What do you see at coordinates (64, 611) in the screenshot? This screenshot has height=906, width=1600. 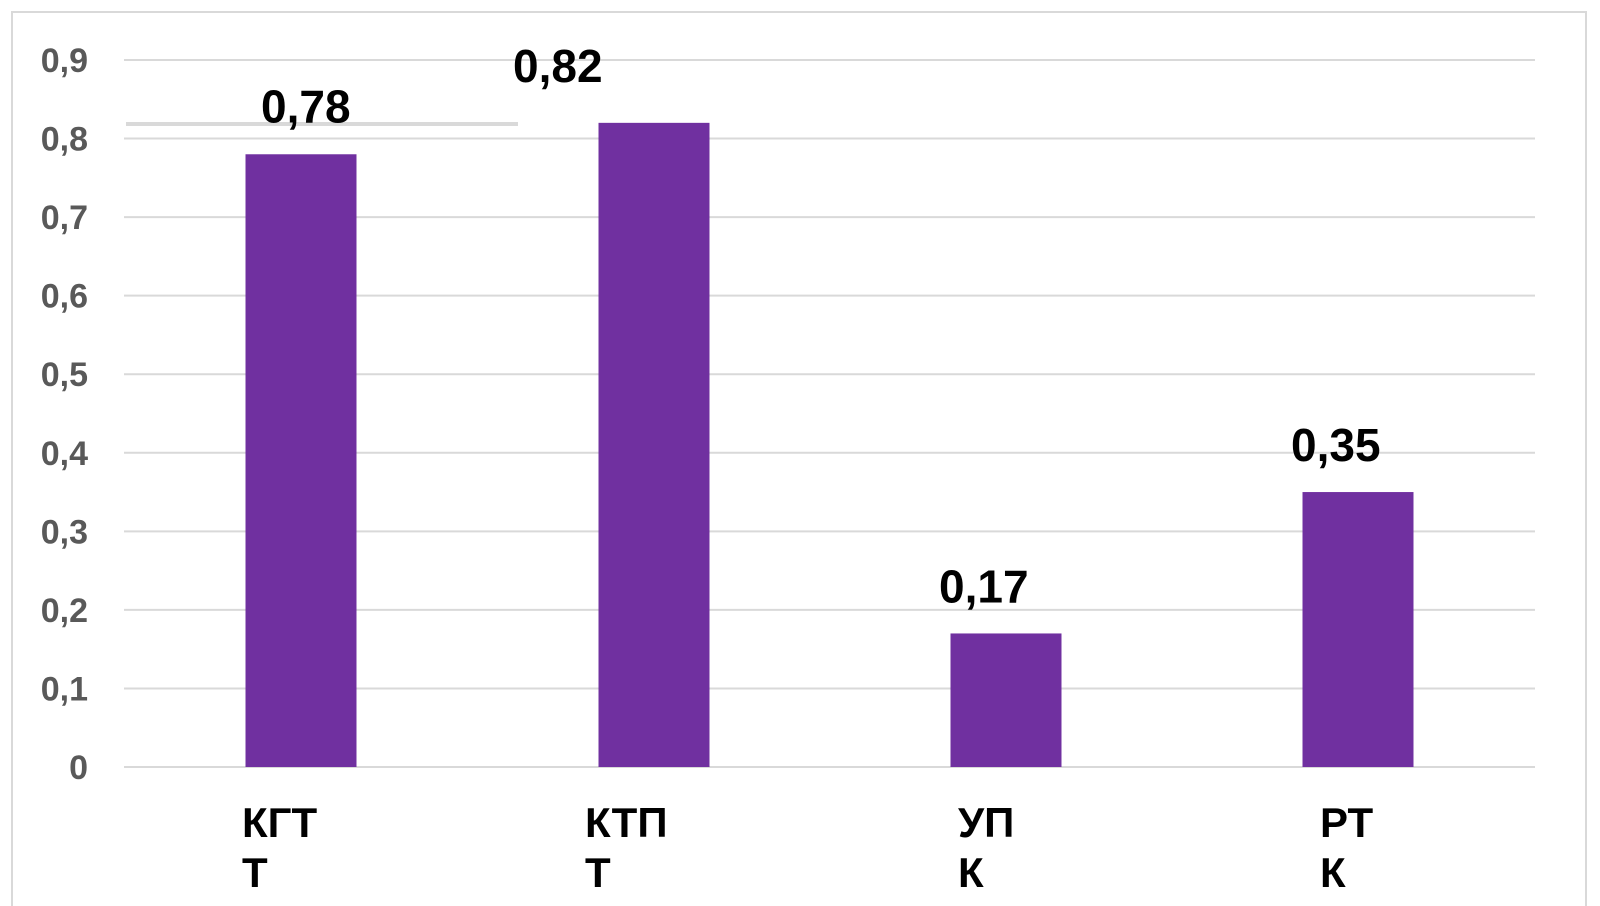 I see `y-tick-label: 0,2` at bounding box center [64, 611].